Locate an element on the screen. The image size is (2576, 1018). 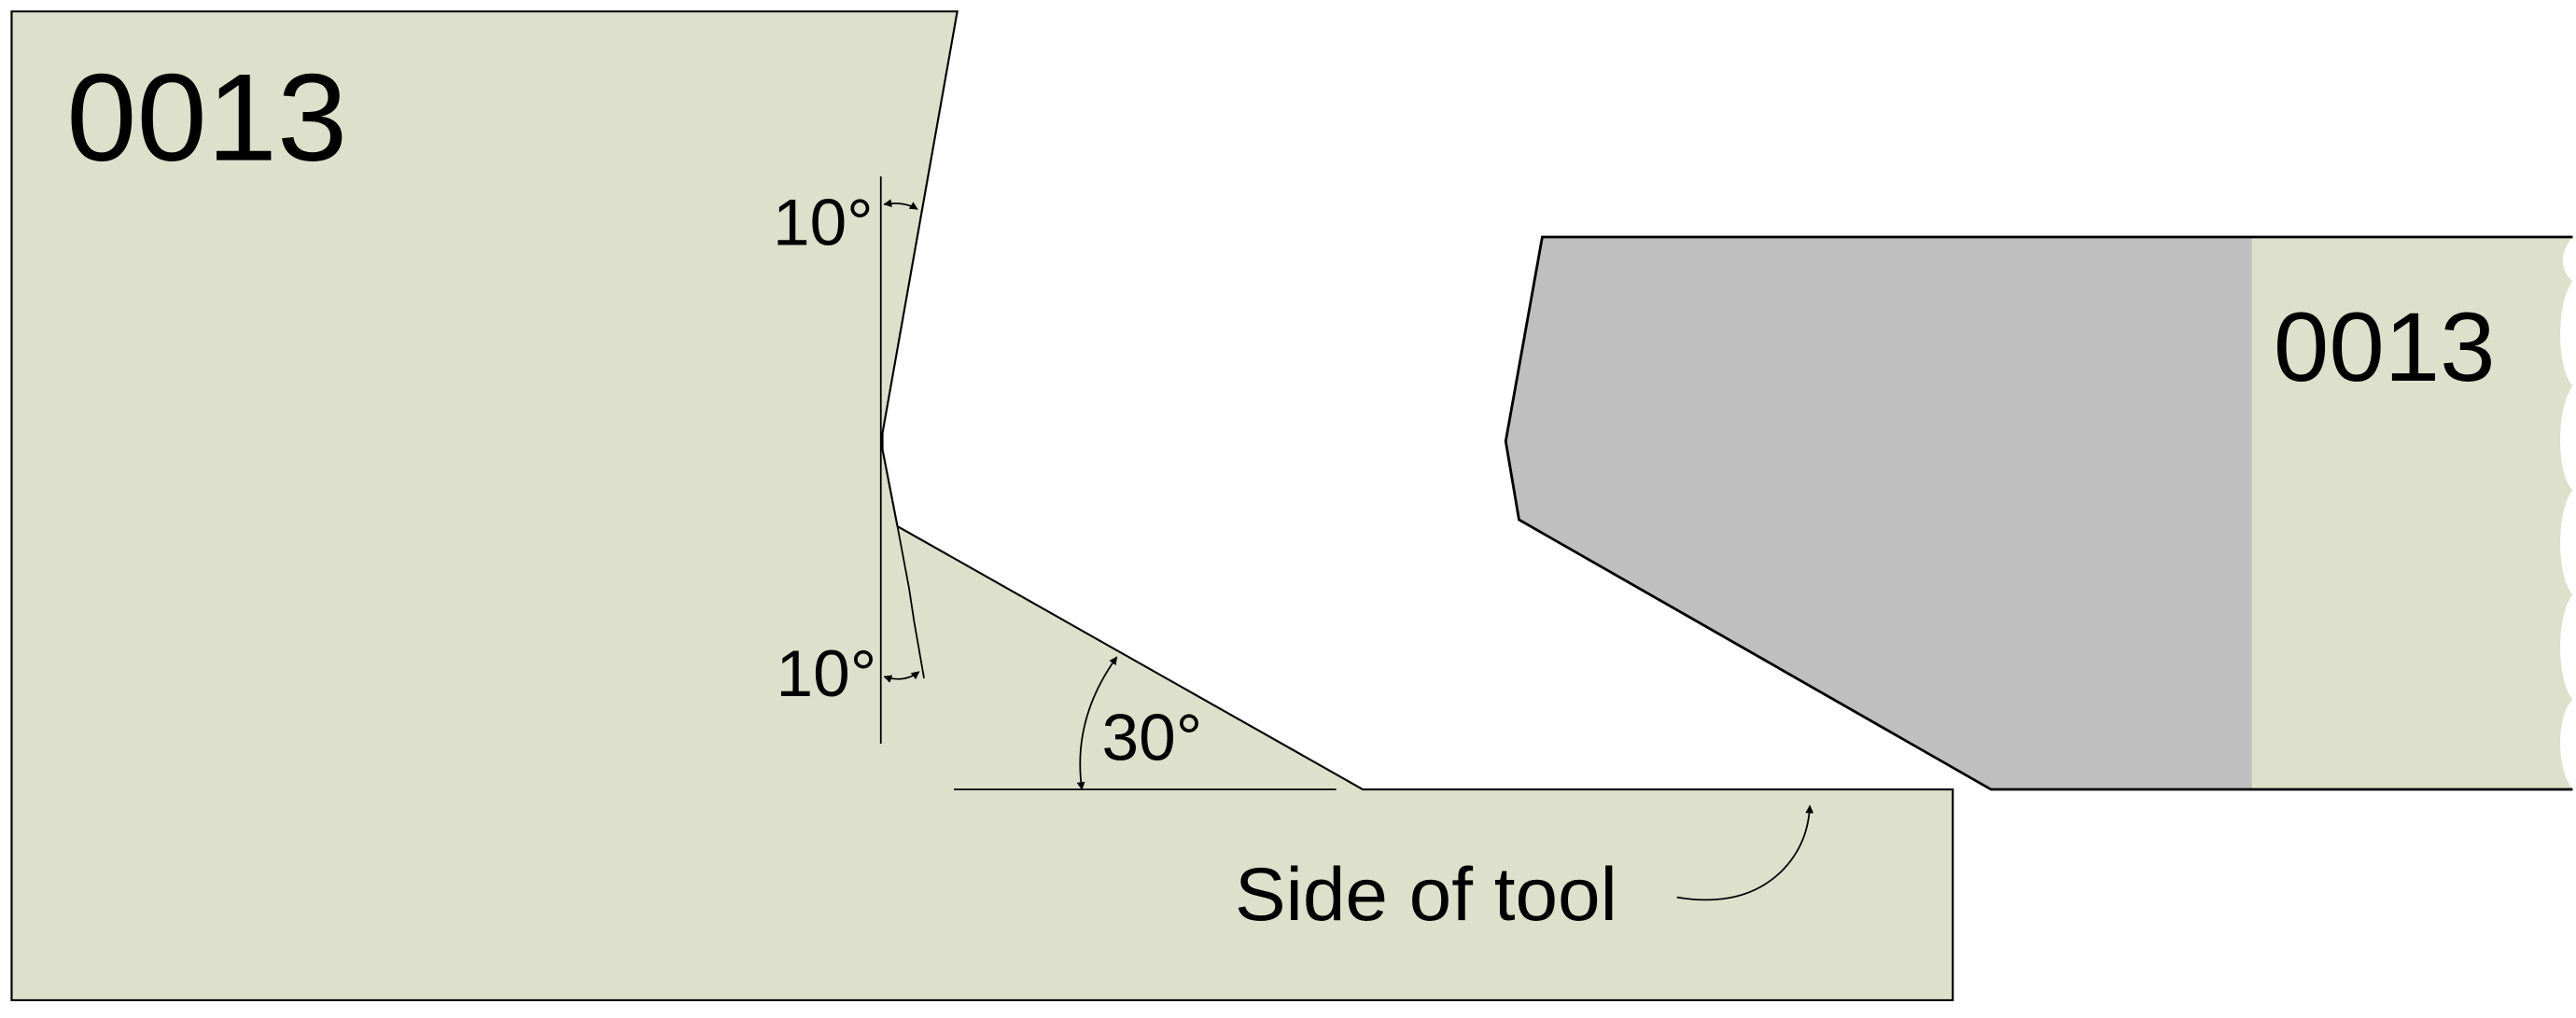
lower-angle-label: 10° is located at coordinates (827, 673).